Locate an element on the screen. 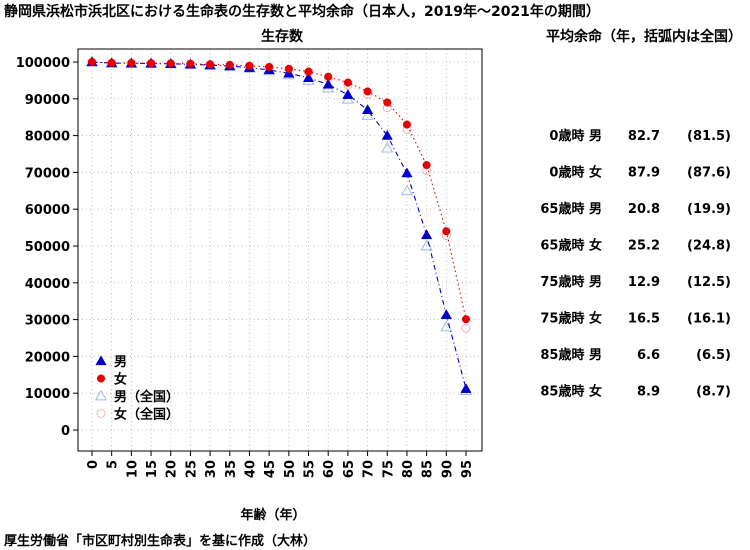 The height and width of the screenshot is (550, 750). x-axis-label: 年齢（年） is located at coordinates (272, 515).